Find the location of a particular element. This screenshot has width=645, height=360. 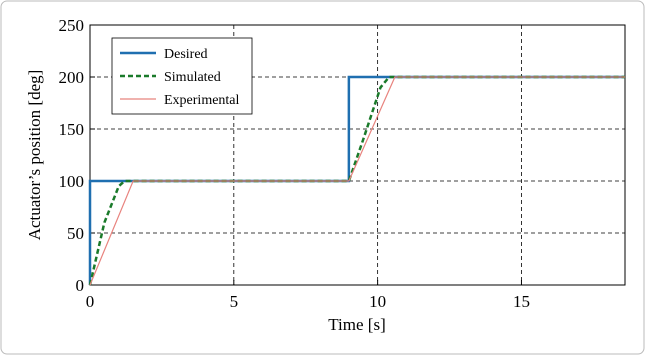

x-tick-label: 0 is located at coordinates (90, 301).